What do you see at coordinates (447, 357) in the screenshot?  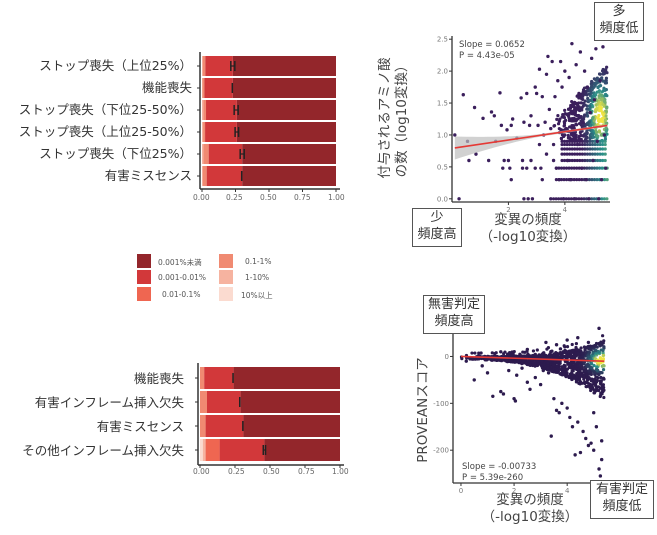 I see `y-tick-label: 0` at bounding box center [447, 357].